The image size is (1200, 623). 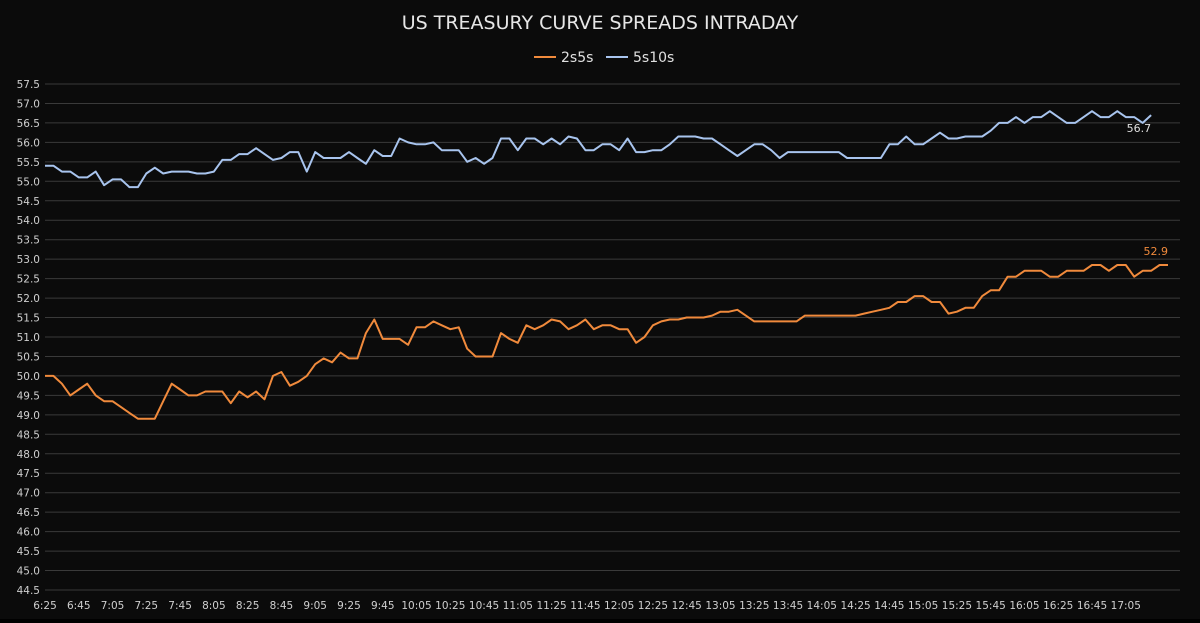 I want to click on y-tick-label: 56.0, so click(x=28, y=143).